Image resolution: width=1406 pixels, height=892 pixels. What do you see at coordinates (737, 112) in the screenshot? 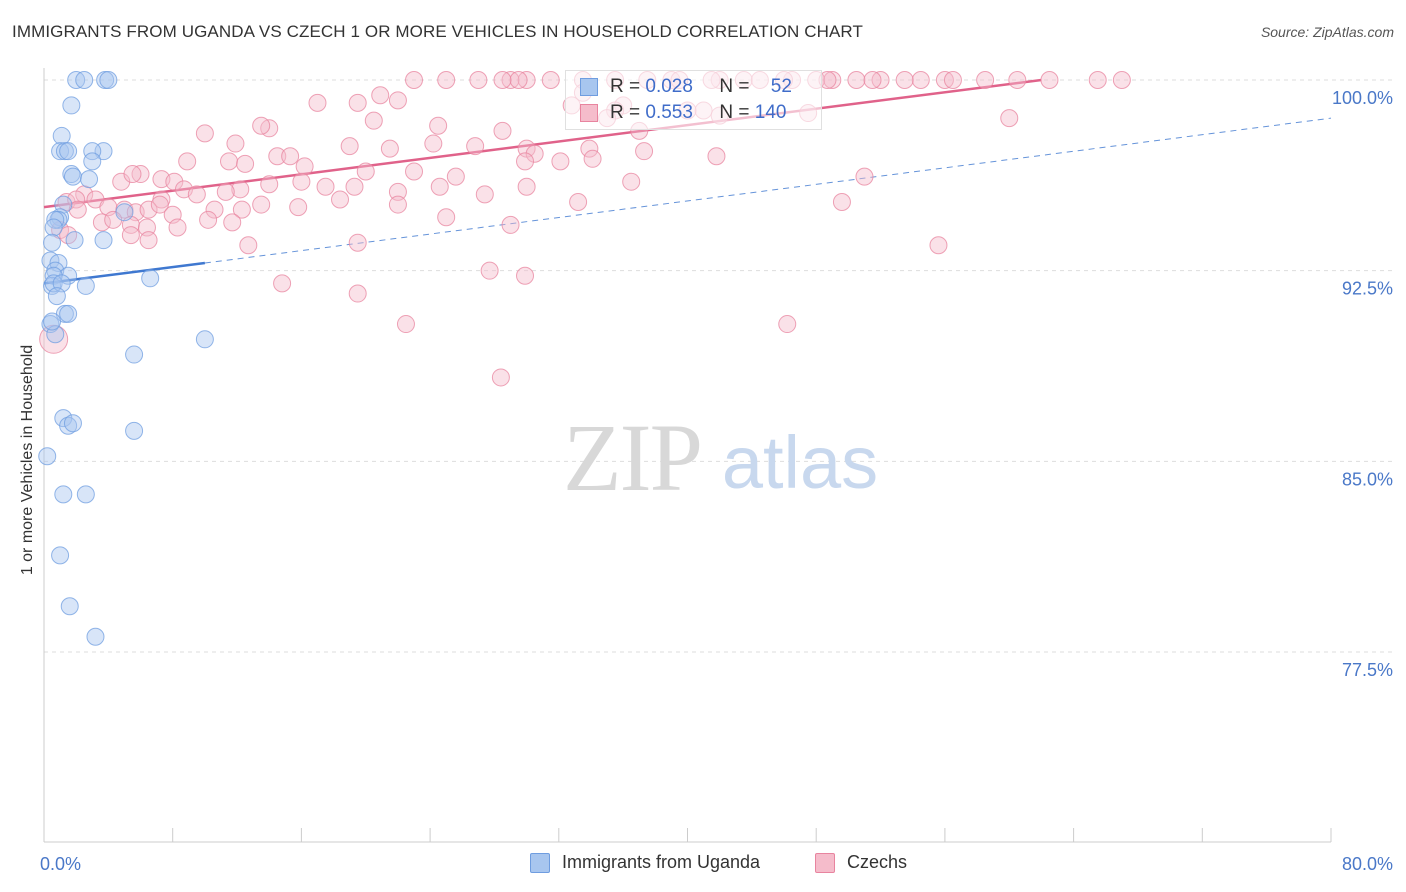
I see `legend-n-label: N =` at bounding box center [737, 112].